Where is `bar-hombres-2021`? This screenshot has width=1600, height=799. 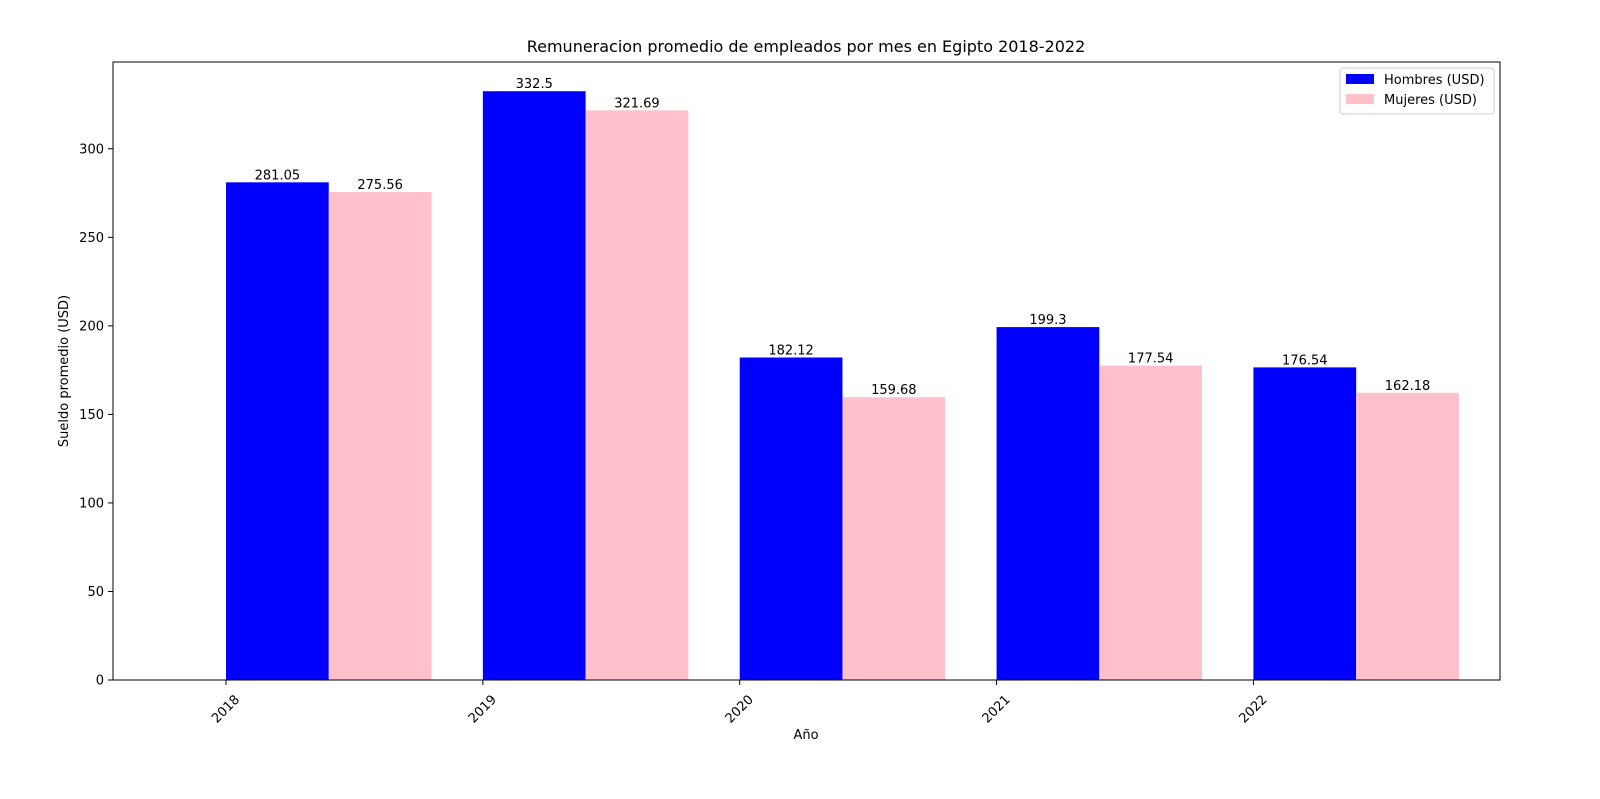
bar-hombres-2021 is located at coordinates (1048, 503).